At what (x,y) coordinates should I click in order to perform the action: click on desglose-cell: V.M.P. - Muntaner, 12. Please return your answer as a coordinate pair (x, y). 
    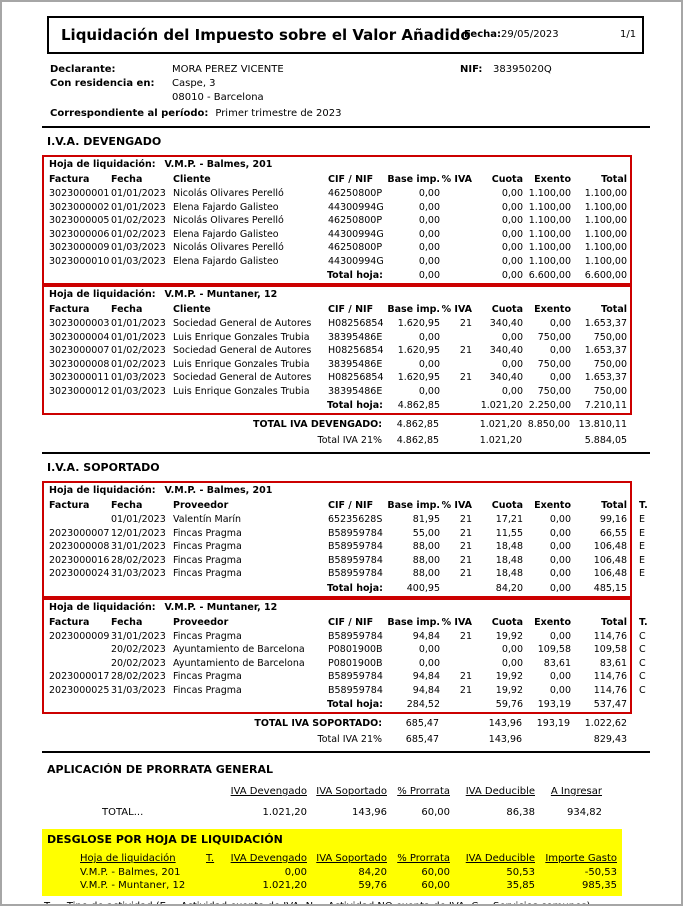
    Looking at the image, I should click on (133, 885).